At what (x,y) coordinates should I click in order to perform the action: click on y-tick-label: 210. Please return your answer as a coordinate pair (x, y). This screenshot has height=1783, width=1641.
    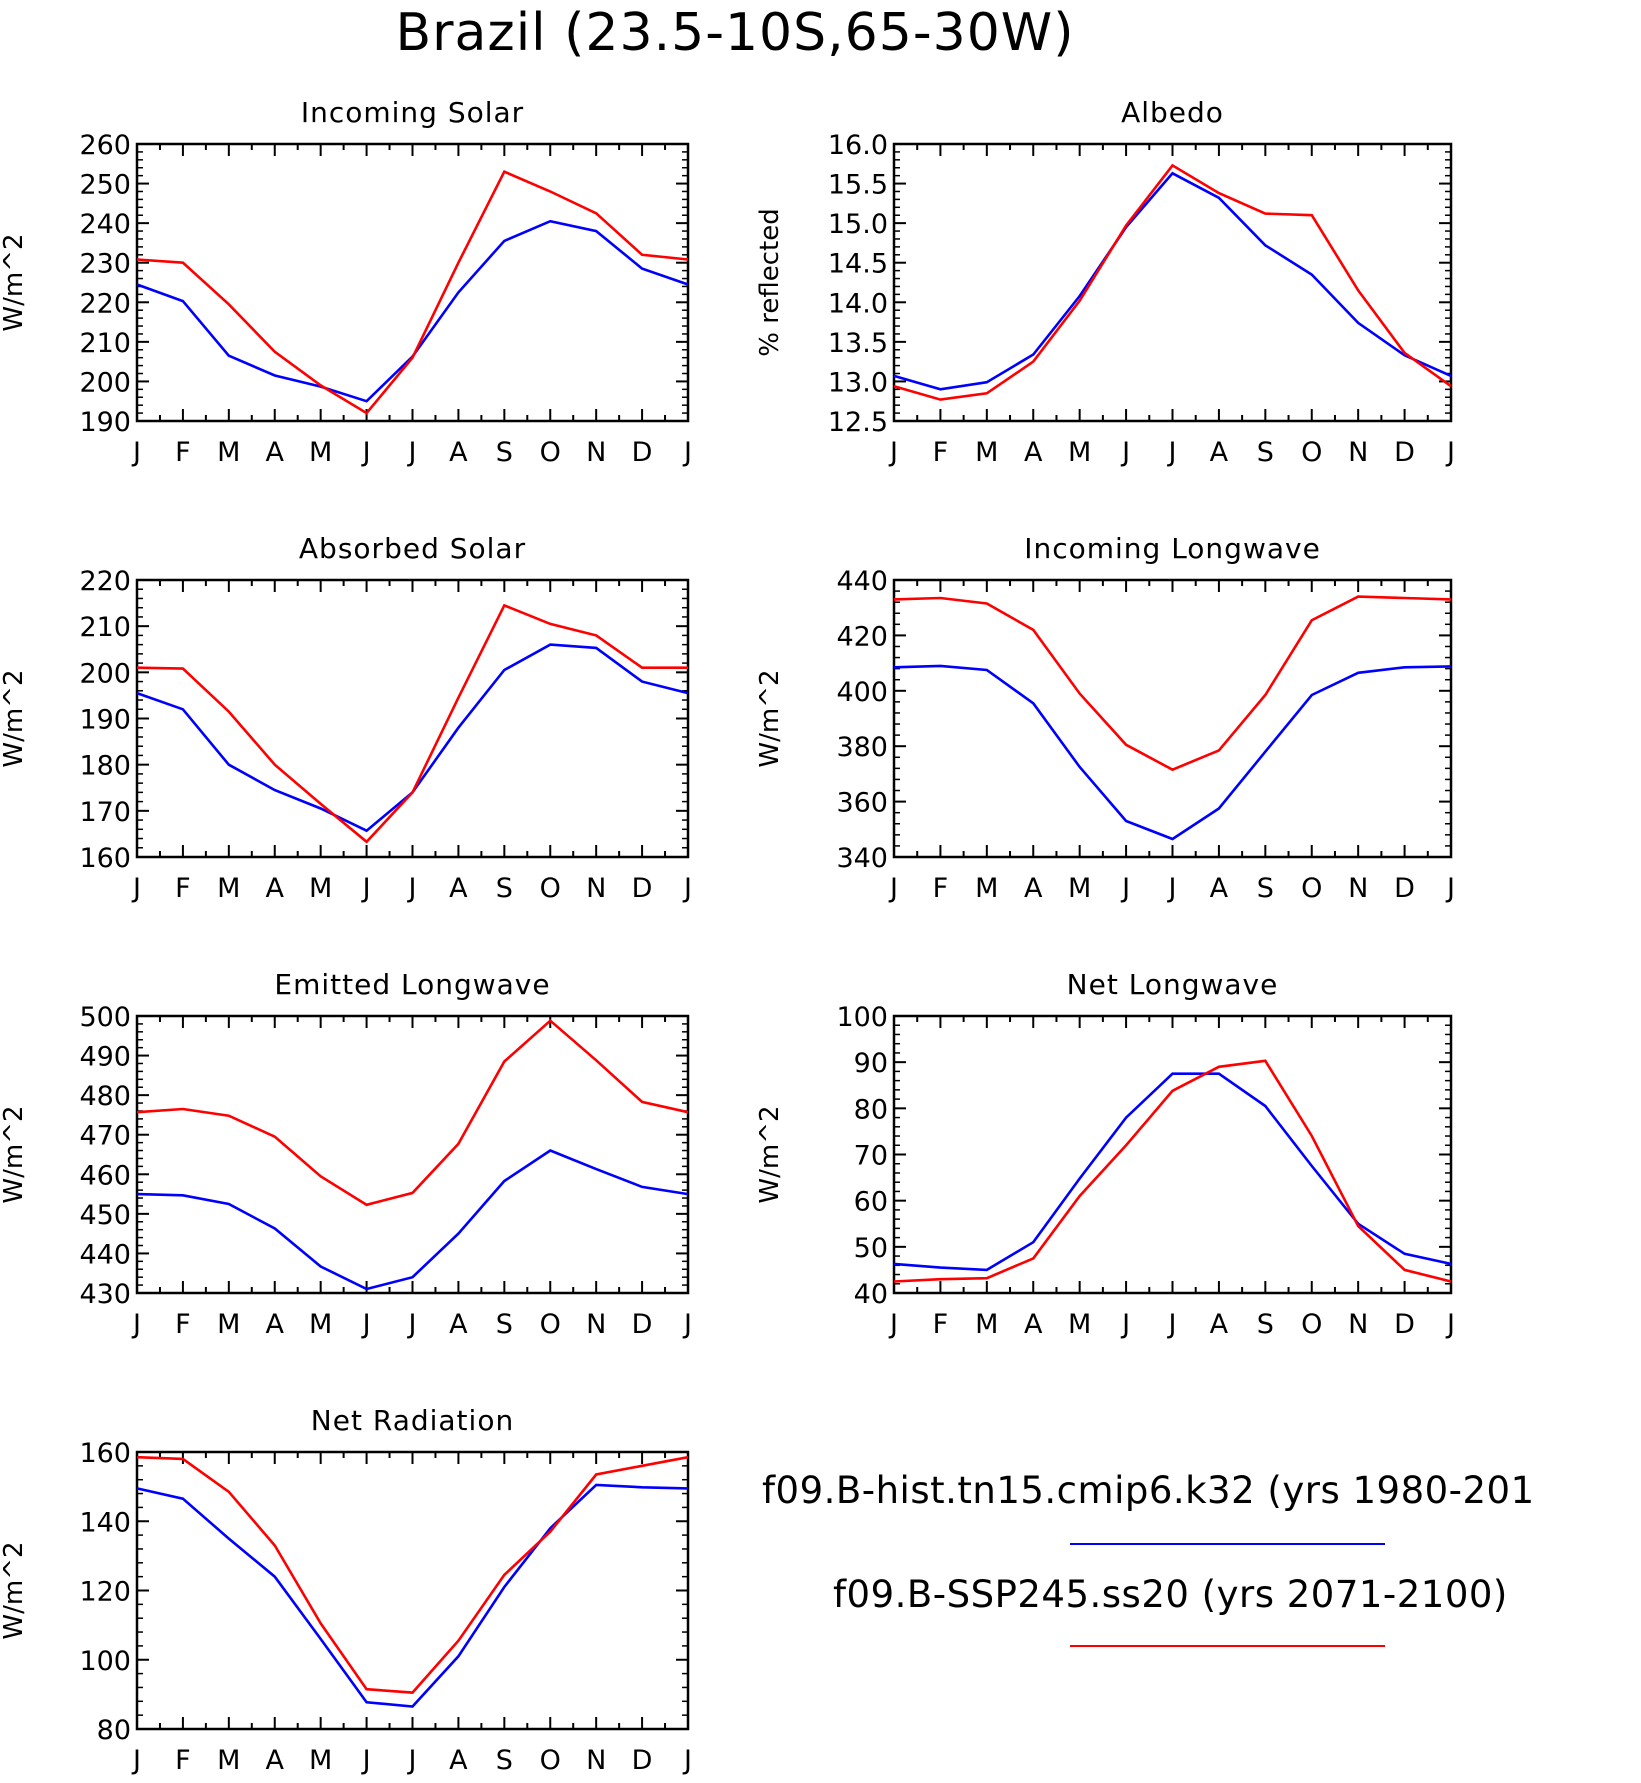
    Looking at the image, I should click on (105, 343).